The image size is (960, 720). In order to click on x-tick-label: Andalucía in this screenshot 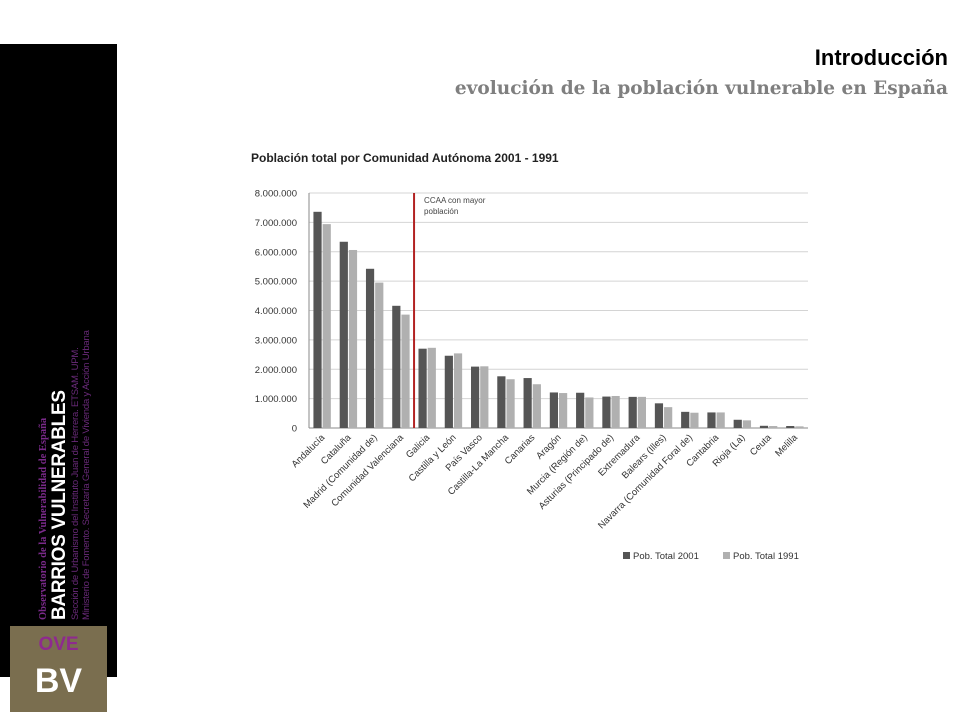, I will do `click(309, 451)`.